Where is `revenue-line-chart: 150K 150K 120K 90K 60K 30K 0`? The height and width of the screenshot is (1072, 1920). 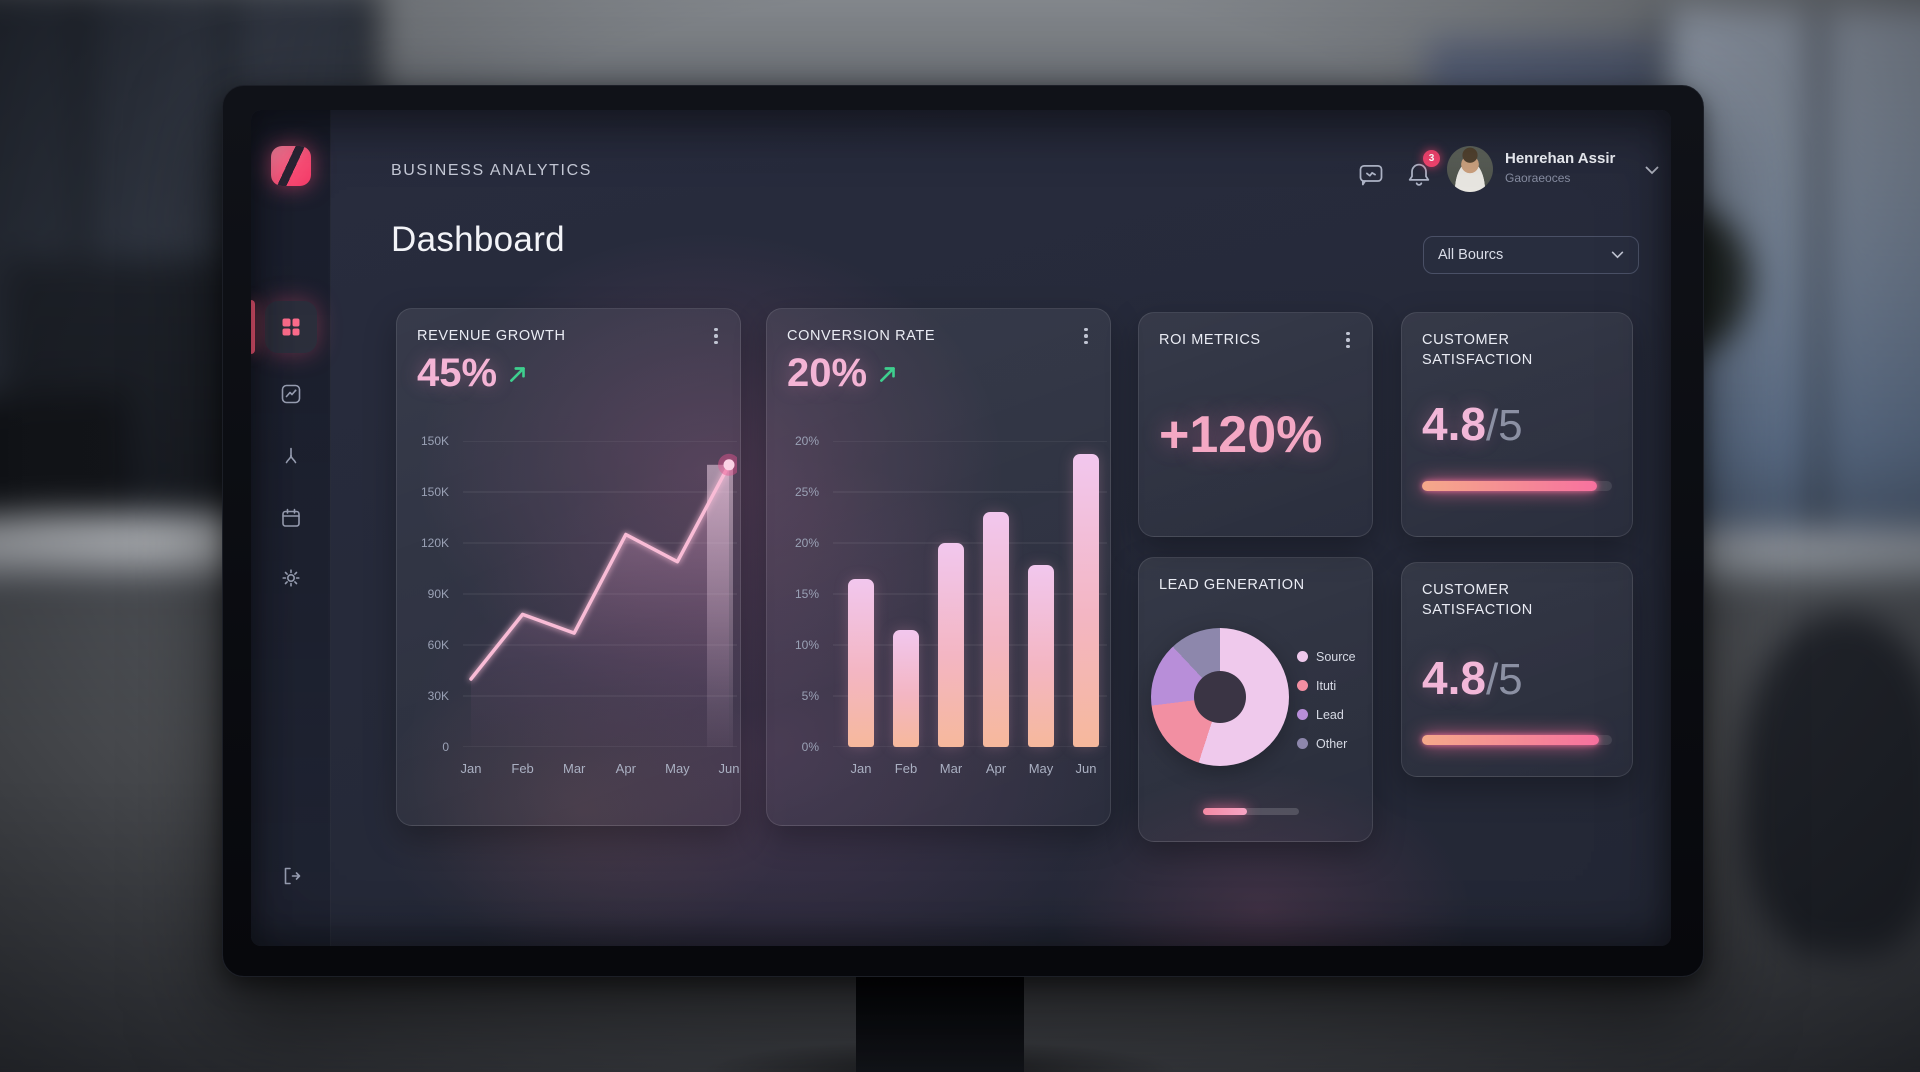 revenue-line-chart: 150K 150K 120K 90K 60K 30K 0 is located at coordinates (576, 594).